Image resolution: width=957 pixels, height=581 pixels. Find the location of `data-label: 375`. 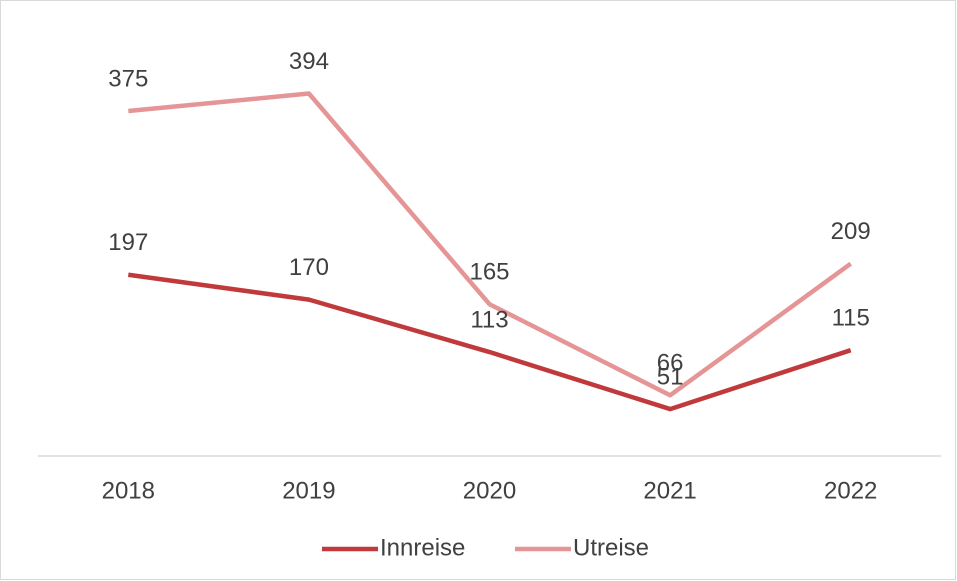

data-label: 375 is located at coordinates (128, 78).